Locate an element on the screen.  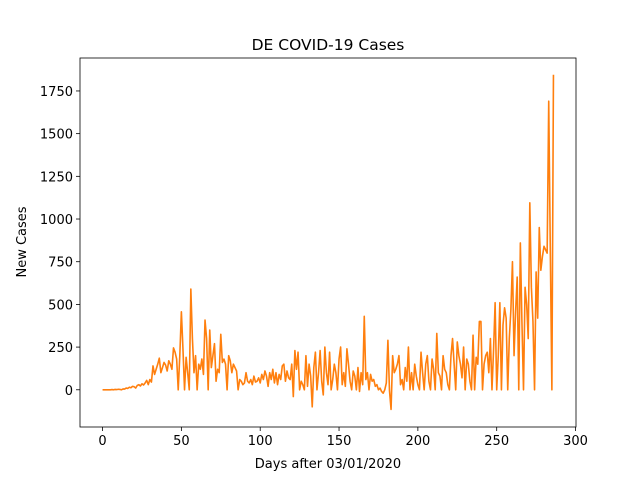
chart-title: DE COVID-19 Cases is located at coordinates (328, 45).